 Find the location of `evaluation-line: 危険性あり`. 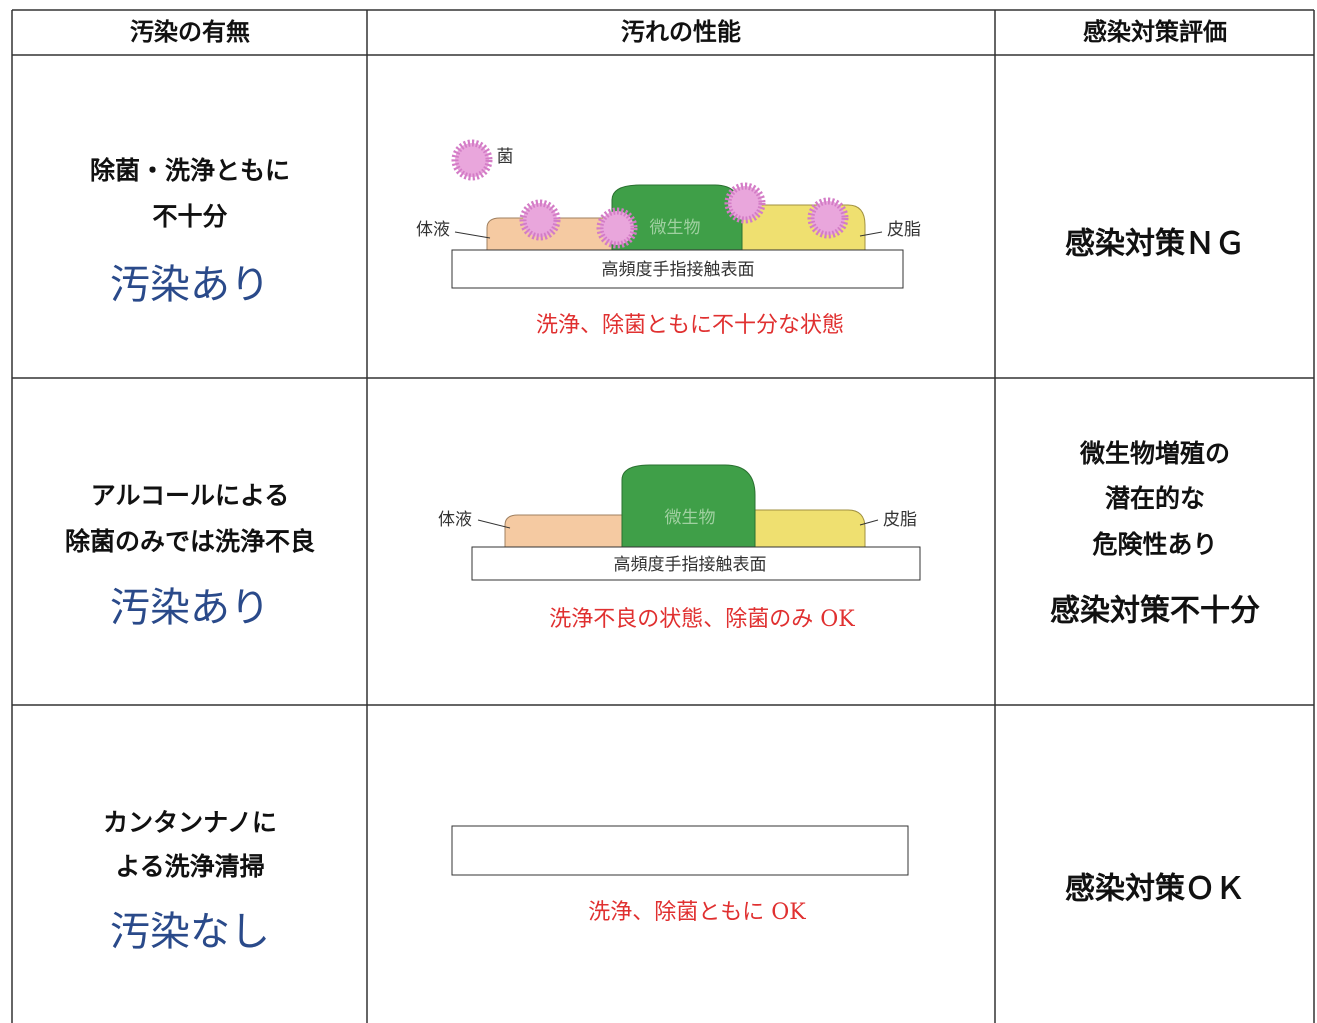

evaluation-line: 危険性あり is located at coordinates (1154, 544).